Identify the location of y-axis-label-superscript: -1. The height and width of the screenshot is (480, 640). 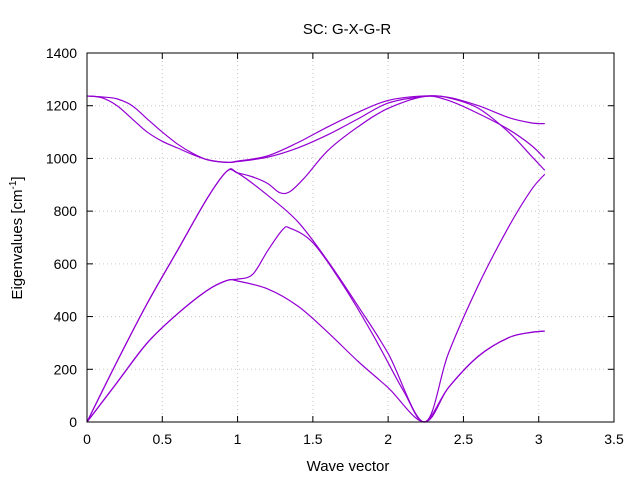
(13, 184).